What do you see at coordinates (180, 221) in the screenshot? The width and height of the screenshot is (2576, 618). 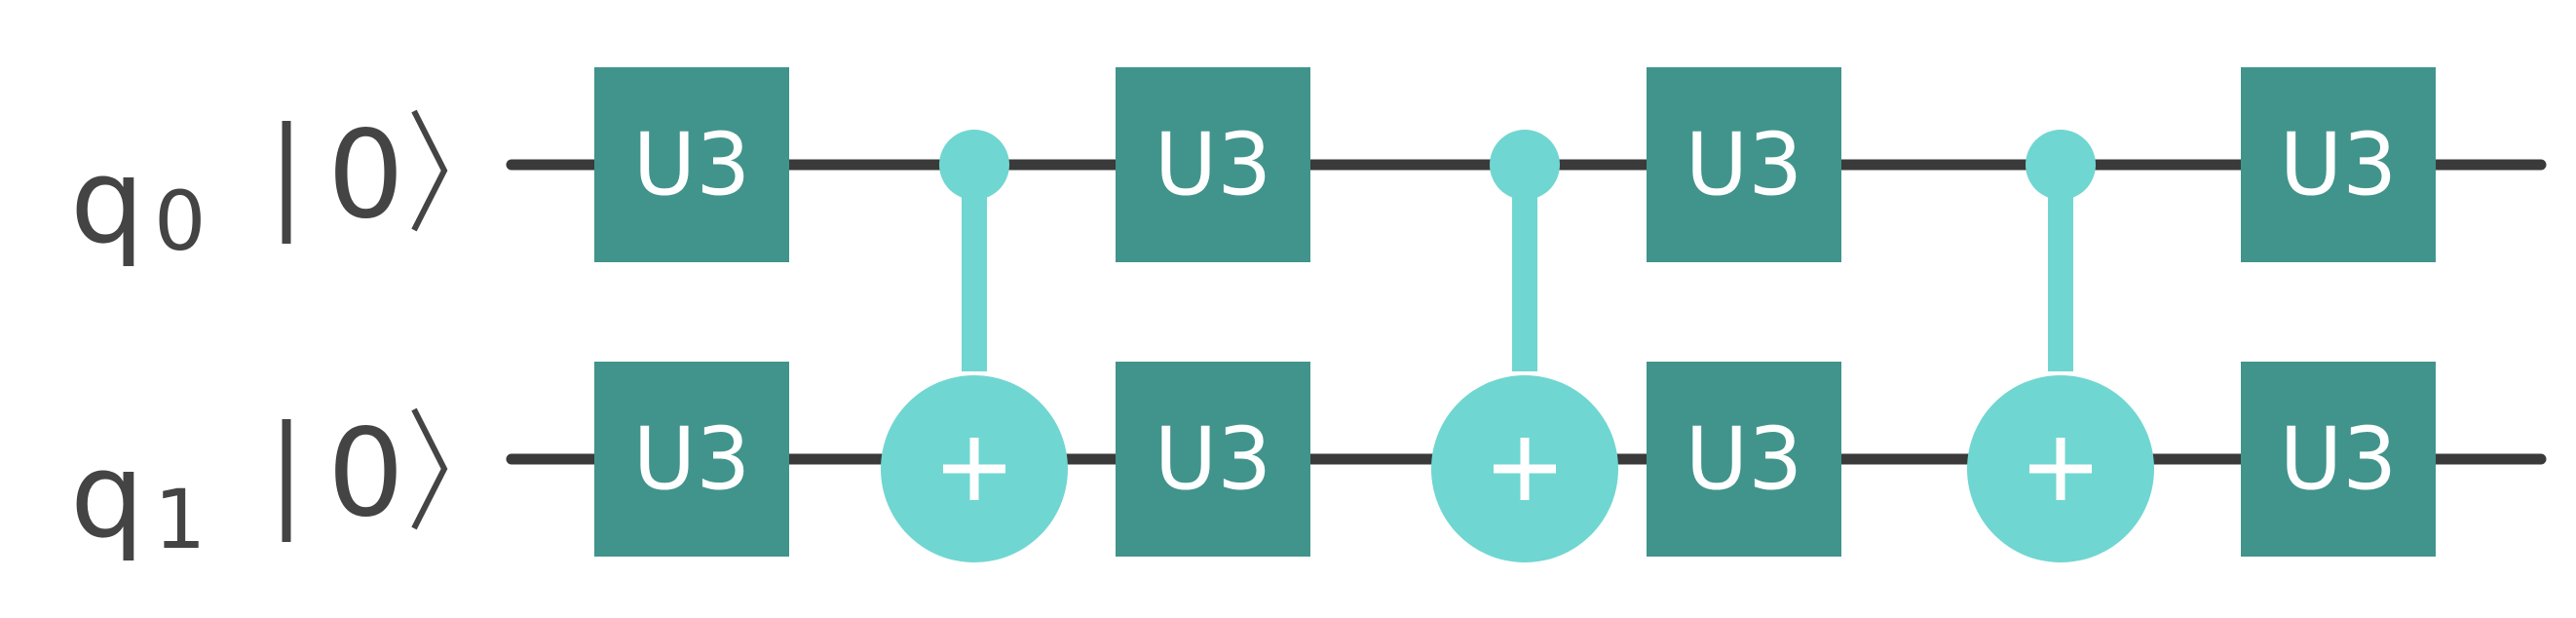 I see `qubit-index: 0` at bounding box center [180, 221].